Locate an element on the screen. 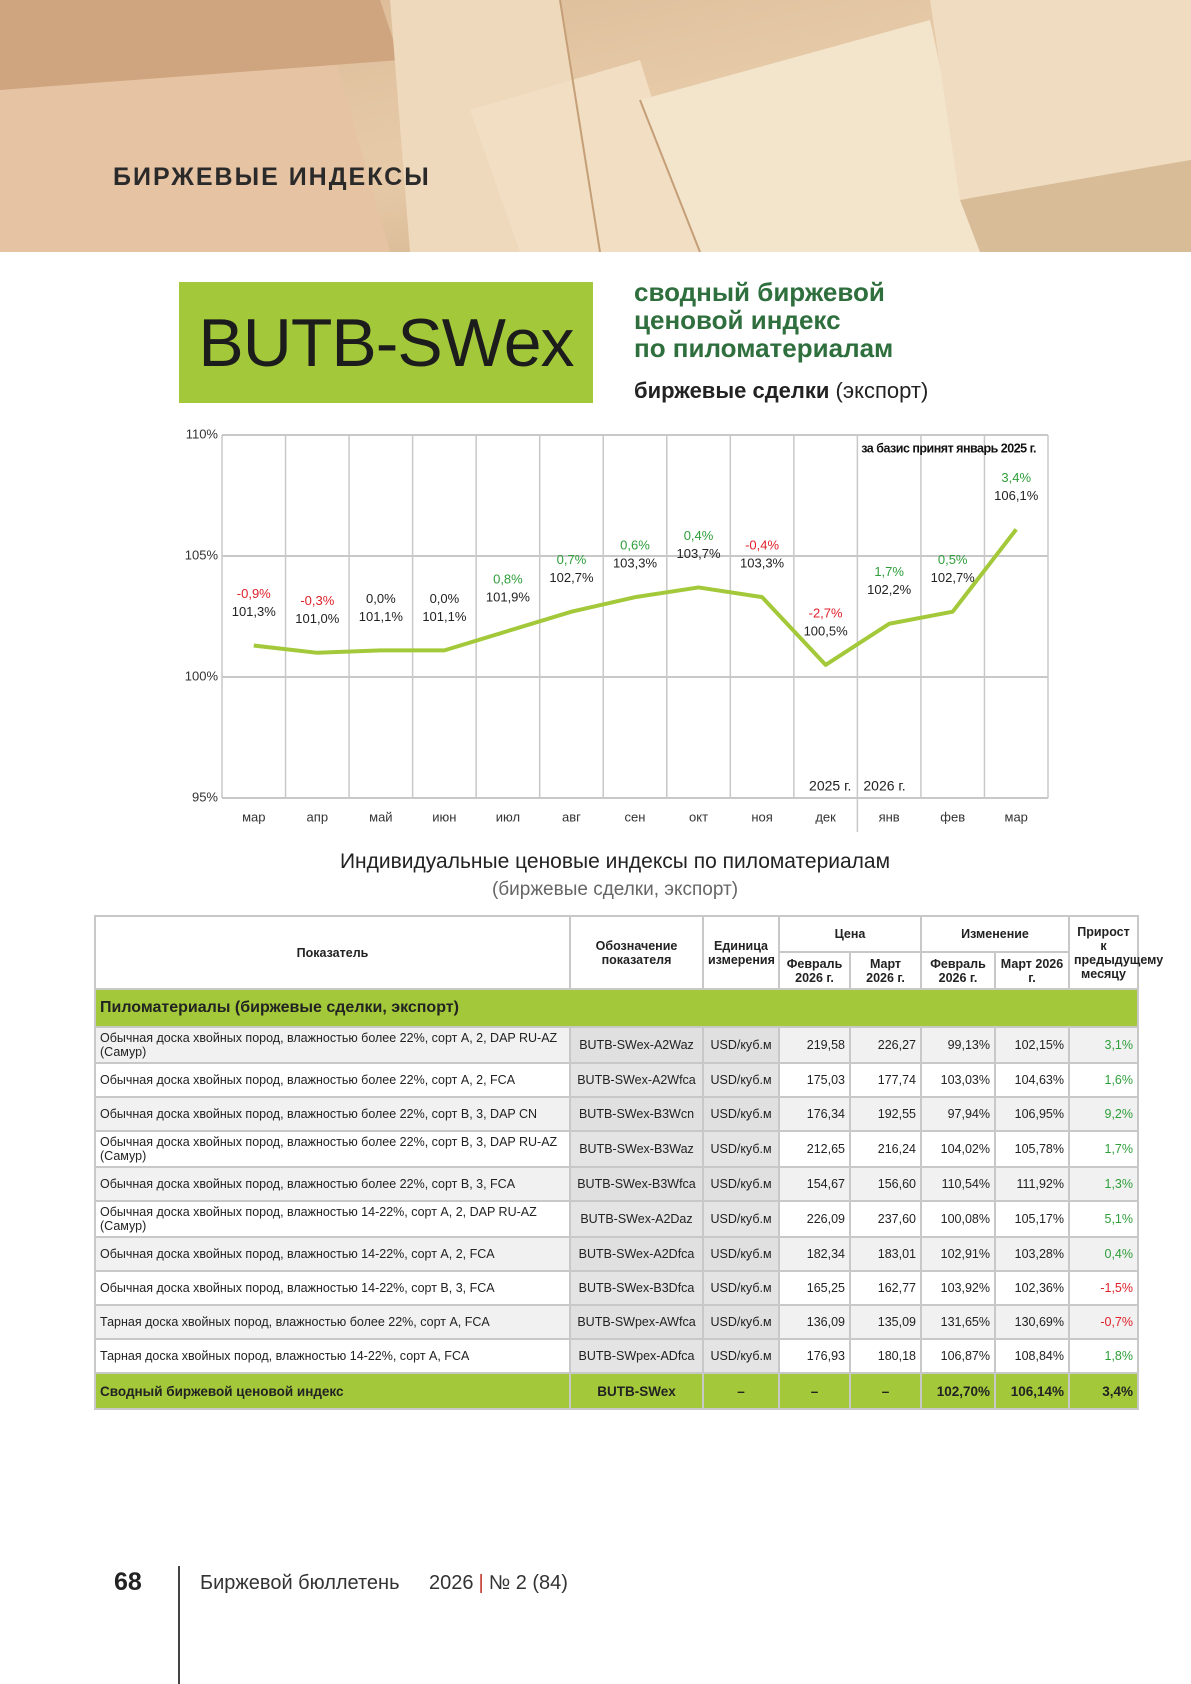 This screenshot has width=1191, height=1684. table-cell: 216,24 is located at coordinates (885, 1149).